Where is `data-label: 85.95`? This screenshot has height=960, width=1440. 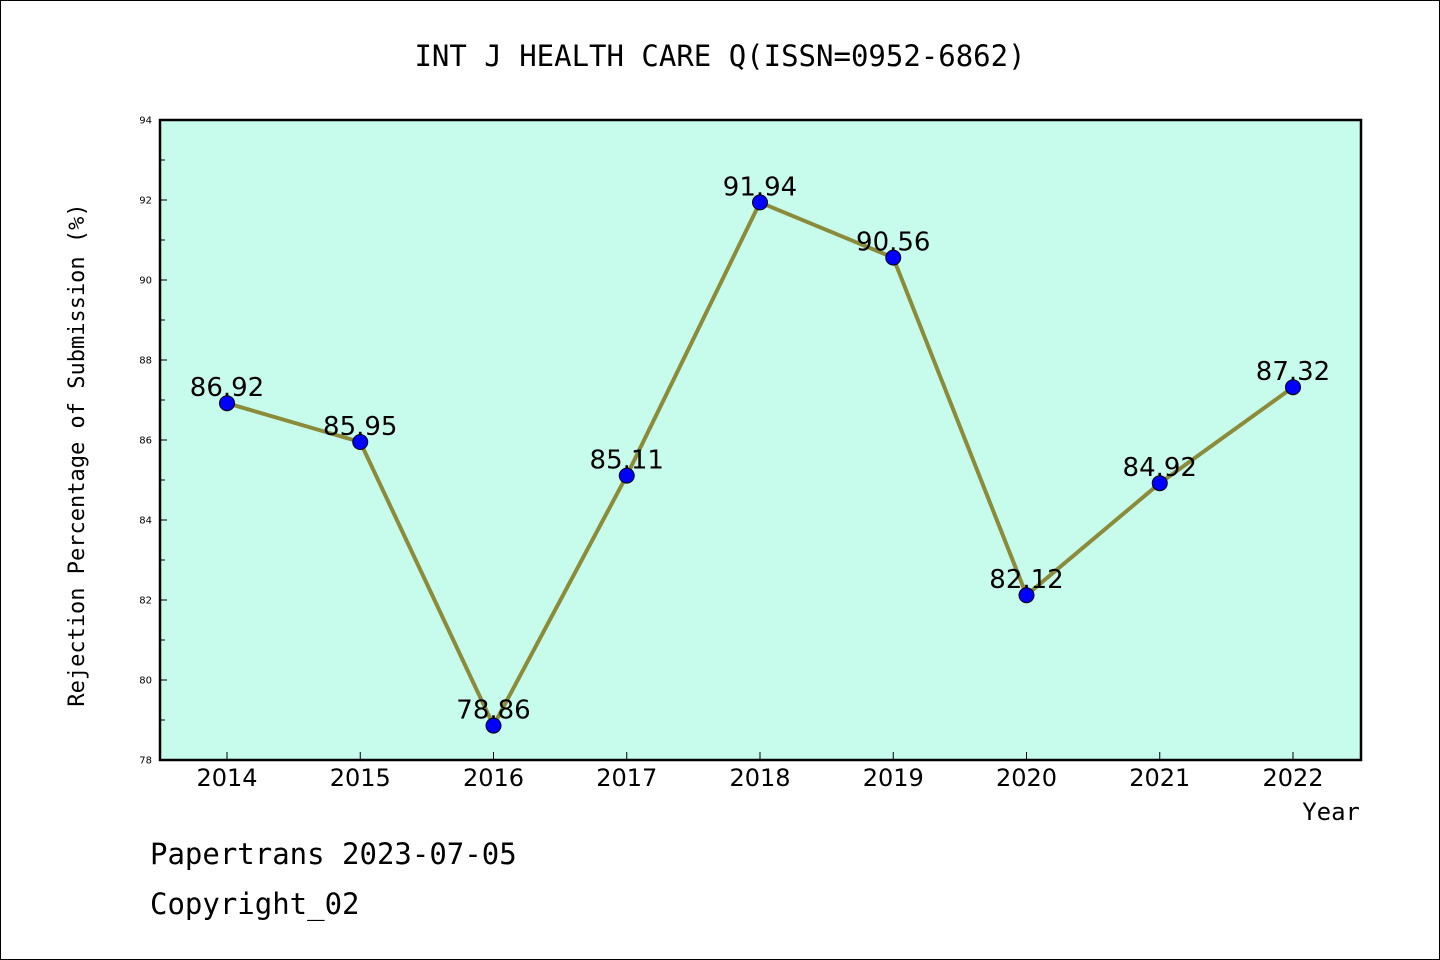
data-label: 85.95 is located at coordinates (360, 427).